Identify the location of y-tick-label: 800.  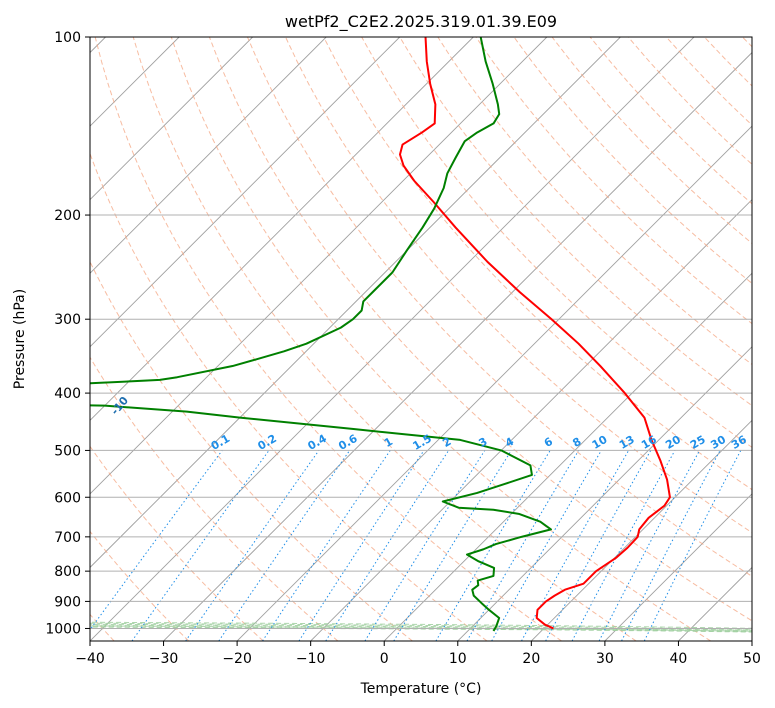
(67, 572).